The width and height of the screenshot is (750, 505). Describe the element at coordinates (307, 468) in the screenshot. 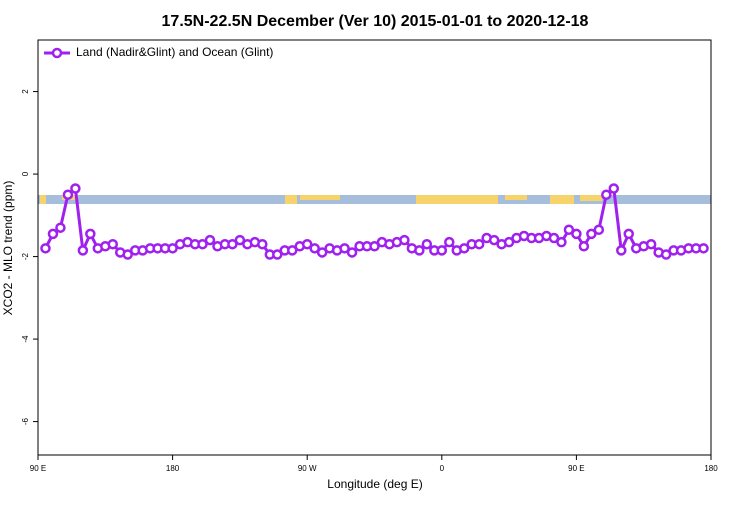

I see `x-tick-label: 90 W` at that location.